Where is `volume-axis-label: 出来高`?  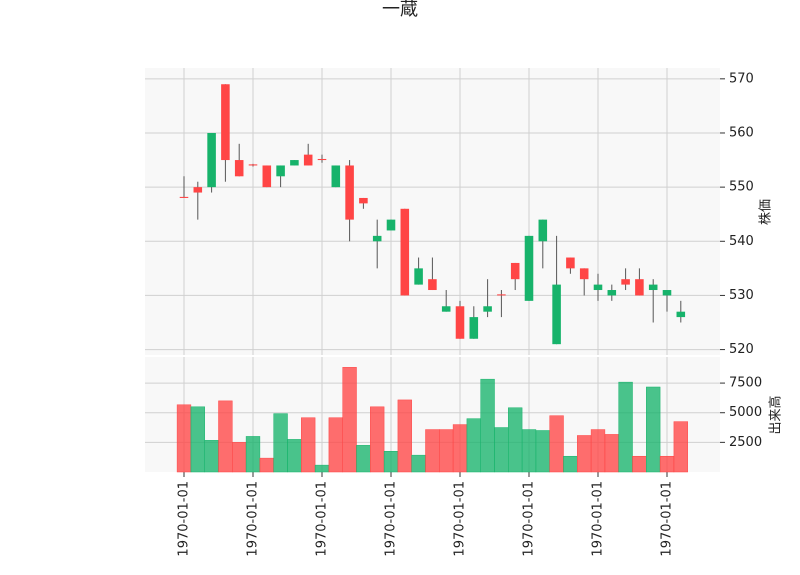 volume-axis-label: 出来高 is located at coordinates (776, 414).